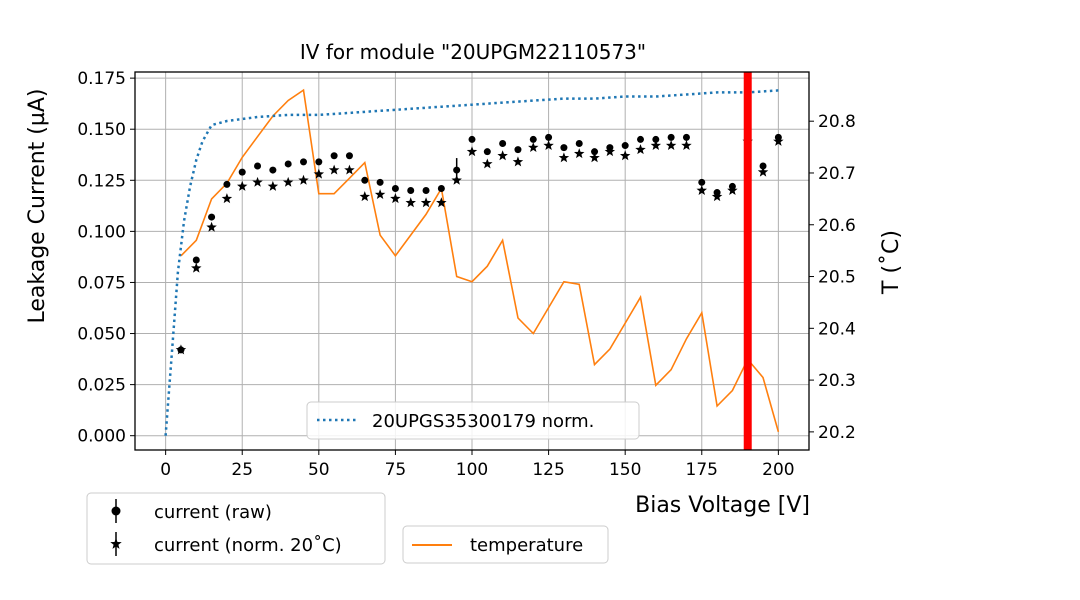 This screenshot has height=600, width=1080. What do you see at coordinates (837, 174) in the screenshot?
I see `y2-tick-label: 20.7` at bounding box center [837, 174].